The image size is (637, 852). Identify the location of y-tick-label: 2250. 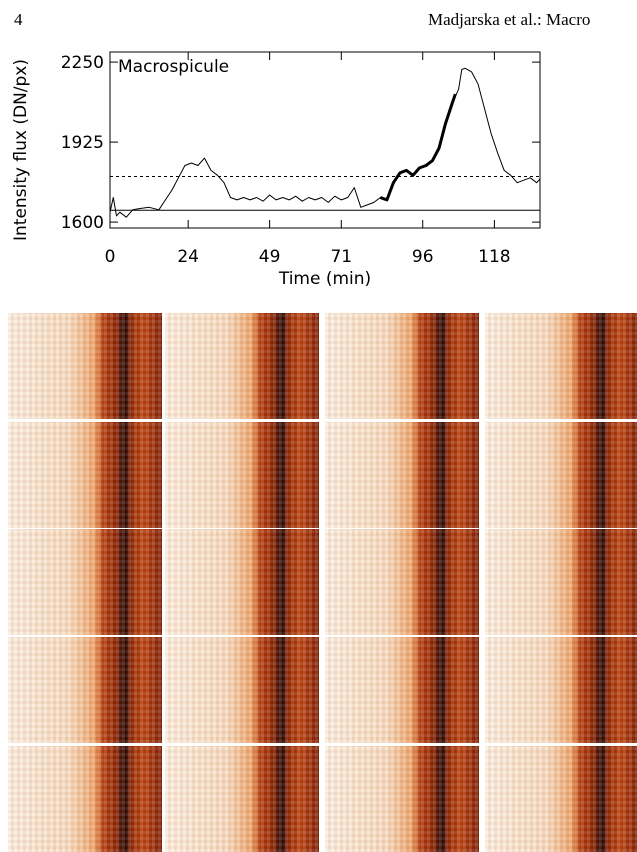
(82, 63).